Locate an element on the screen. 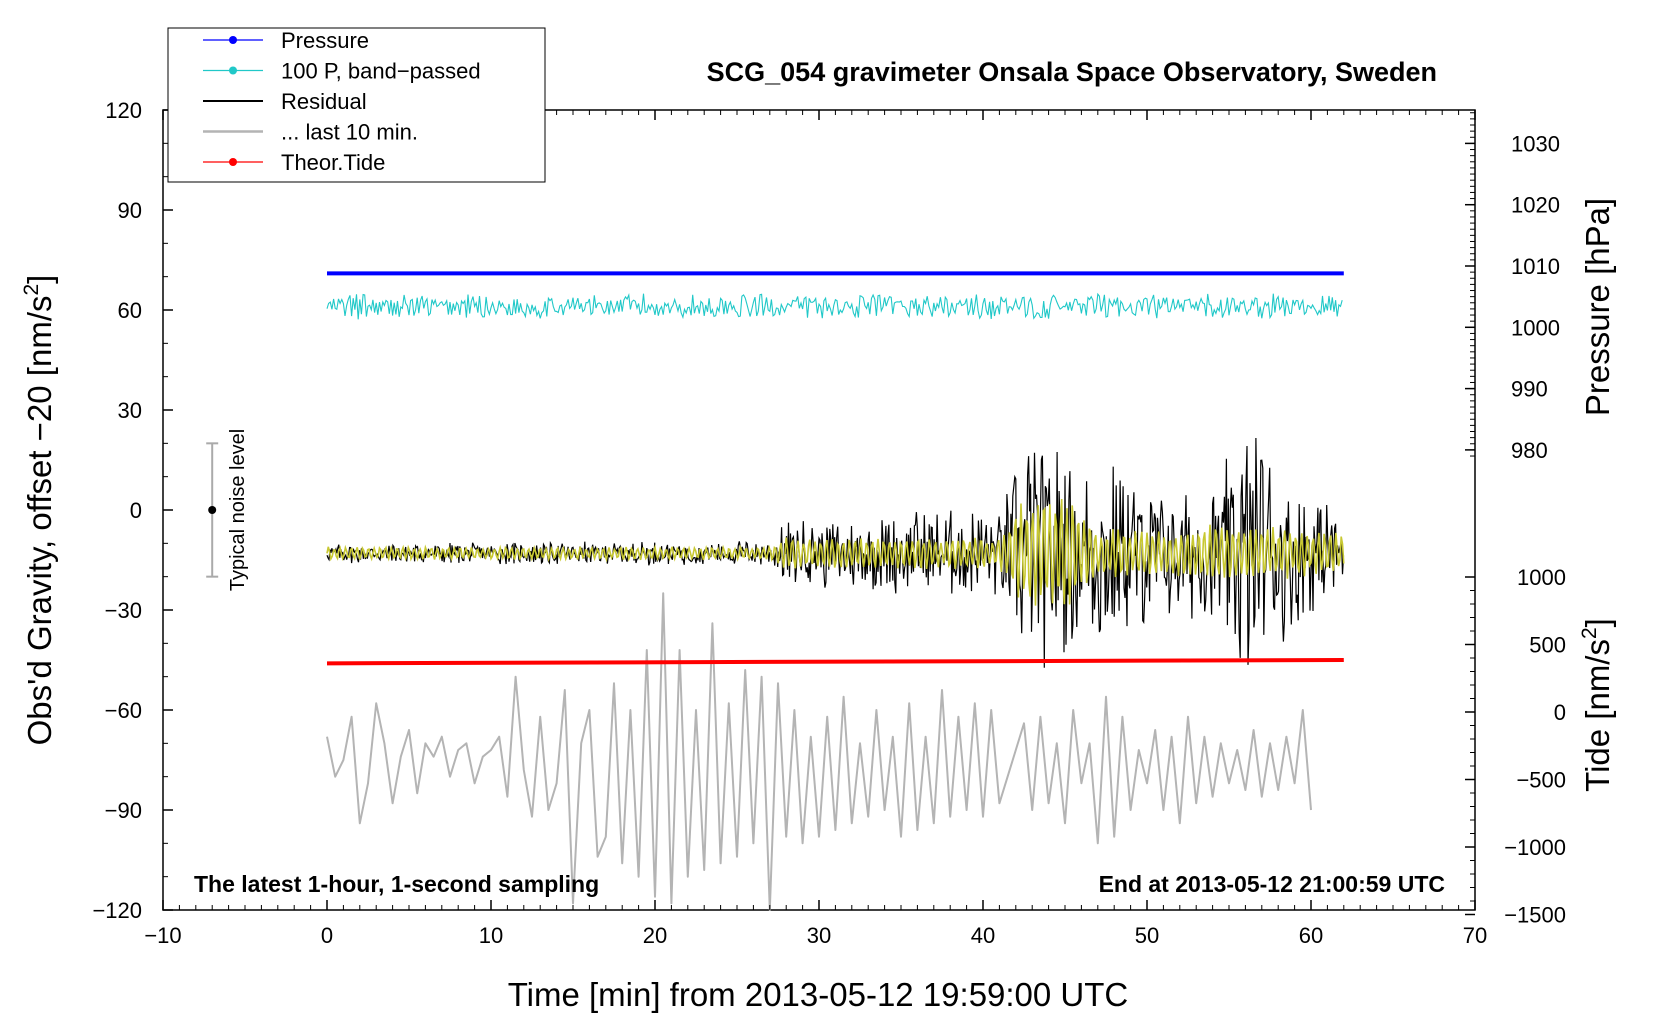  y-left-tick-label: 30 is located at coordinates (130, 410).